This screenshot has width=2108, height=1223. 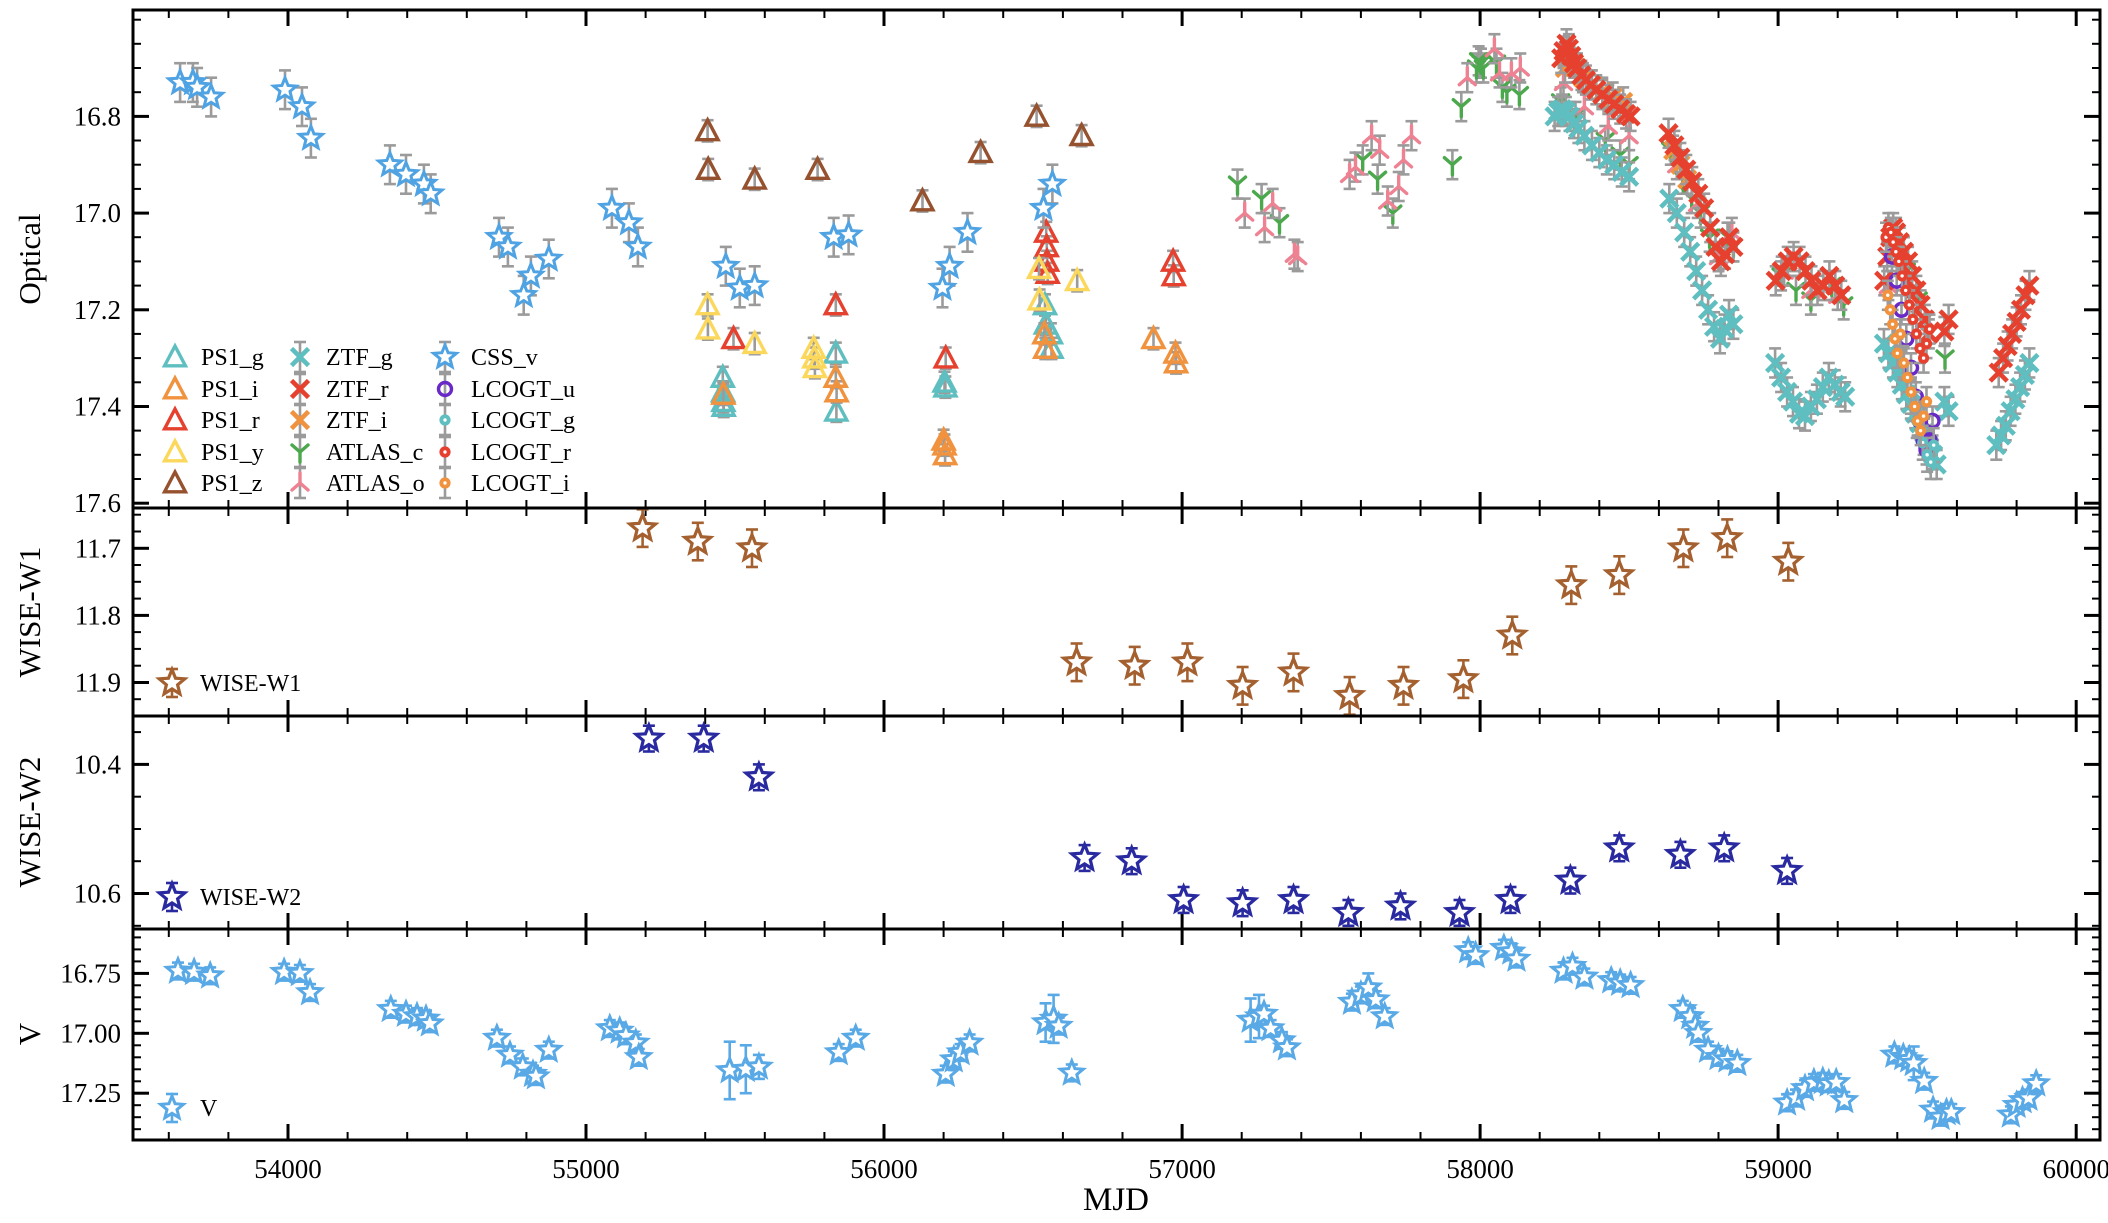 I want to click on svg-text: PS1_g, so click(x=232, y=358).